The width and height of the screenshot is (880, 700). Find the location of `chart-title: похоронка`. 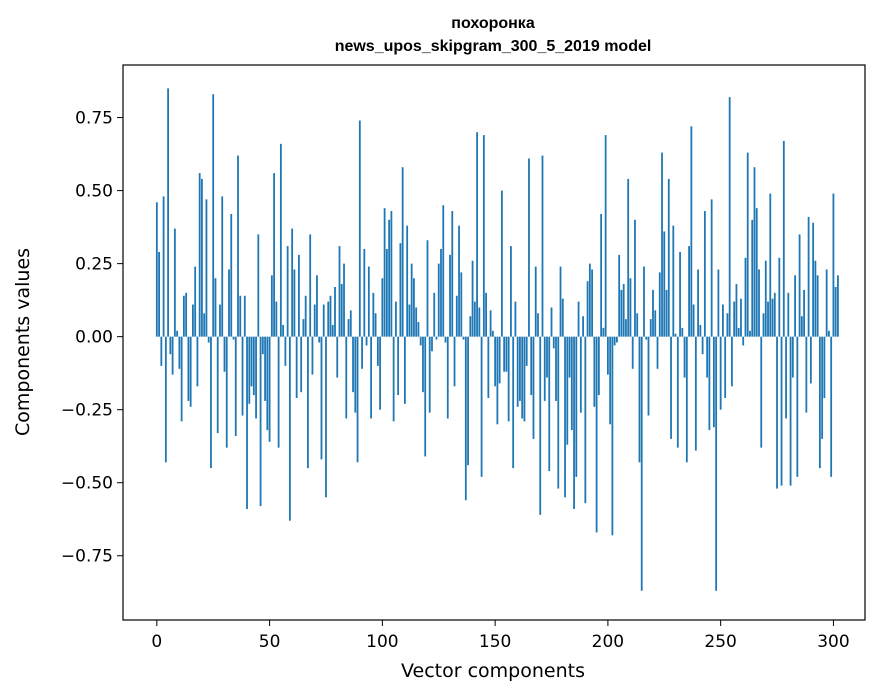

chart-title: похоронка is located at coordinates (493, 23).